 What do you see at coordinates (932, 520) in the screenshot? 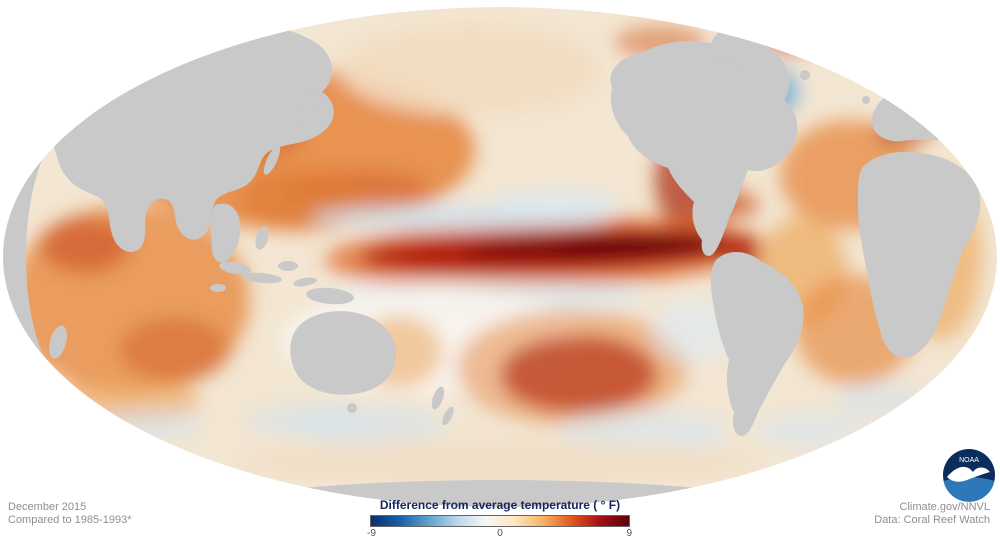
I see `credit-data: Data: Coral Reef Watch` at bounding box center [932, 520].